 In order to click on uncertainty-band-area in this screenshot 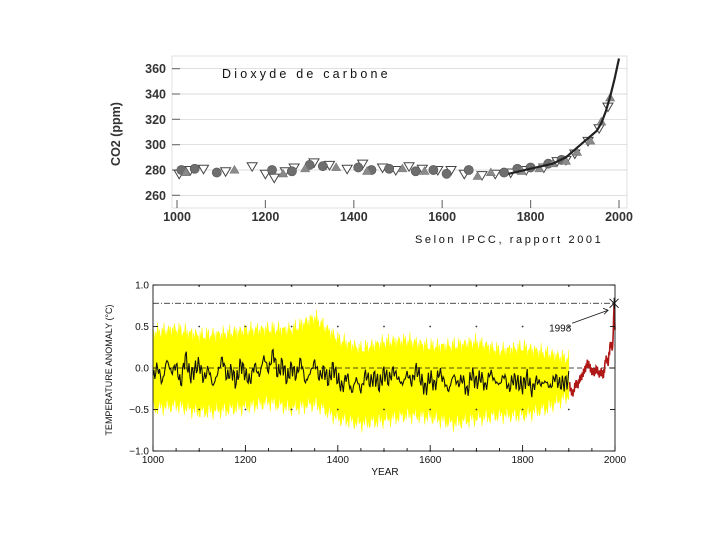, I will do `click(361, 371)`.